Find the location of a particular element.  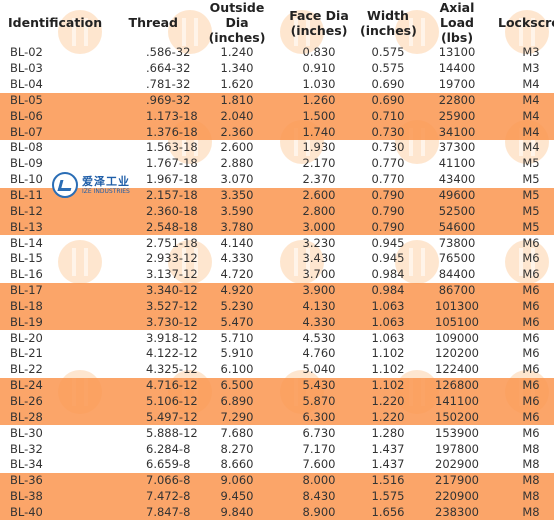

cell-outside-dia: 5.230 is located at coordinates (237, 306).